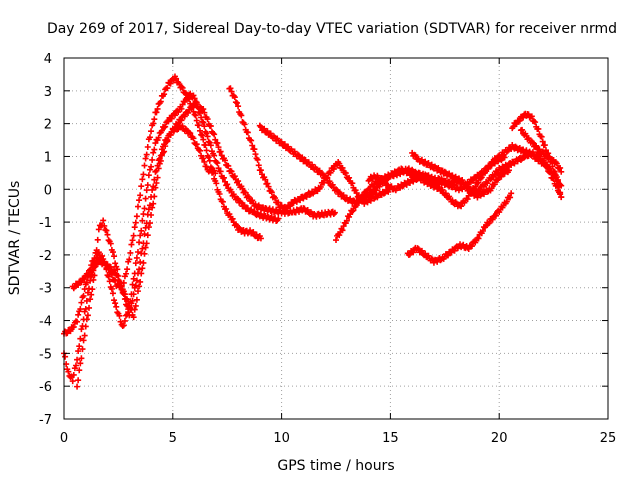 The height and width of the screenshot is (480, 640). I want to click on y-tick-label: -5, so click(45, 354).